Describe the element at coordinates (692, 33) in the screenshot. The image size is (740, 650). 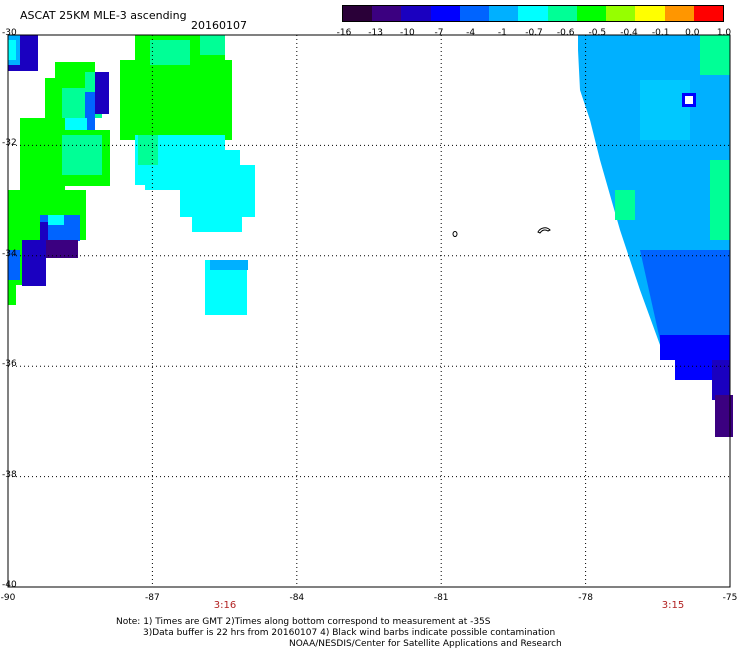
I see `color-scale-label: 0.0` at that location.